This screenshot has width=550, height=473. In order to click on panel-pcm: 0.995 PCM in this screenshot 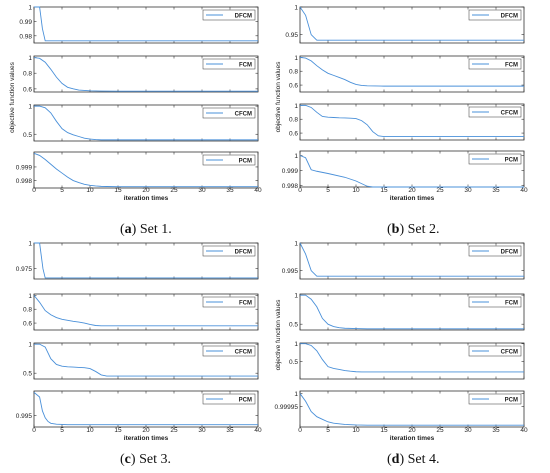, I will do `click(137, 409)`.